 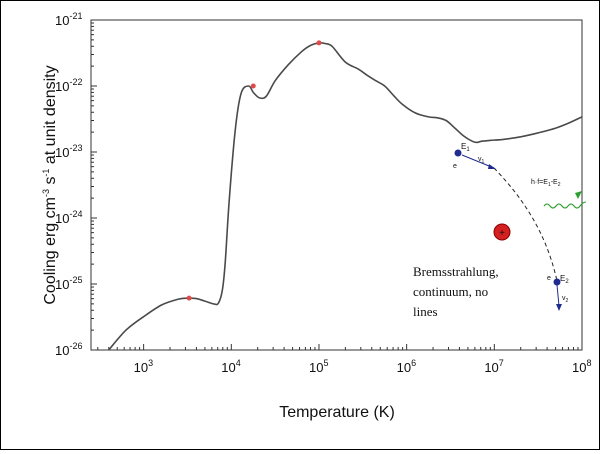 I want to click on electron-trajectory, so click(x=525, y=224).